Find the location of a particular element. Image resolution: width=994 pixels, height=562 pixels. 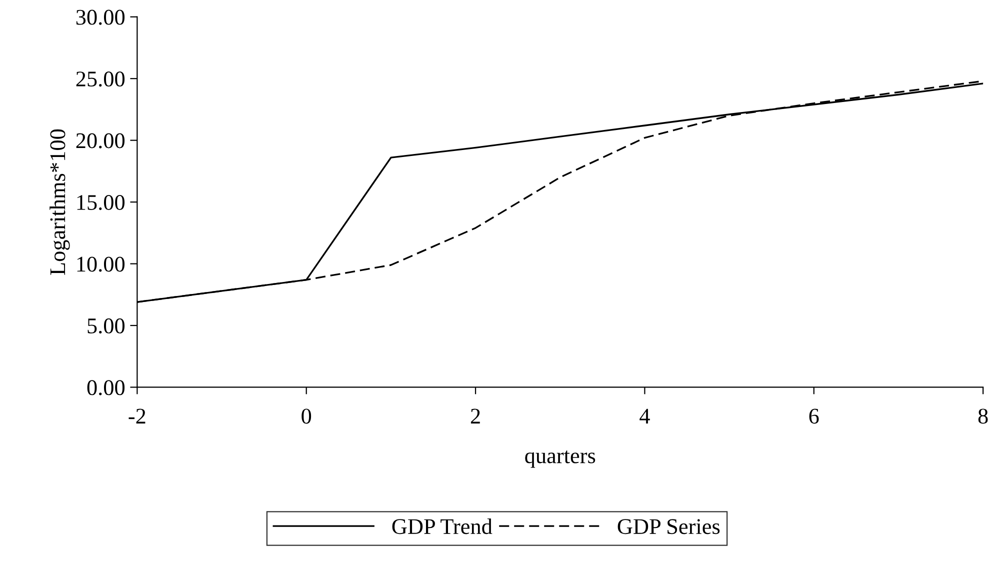

x-tick-label: 4 is located at coordinates (645, 416).